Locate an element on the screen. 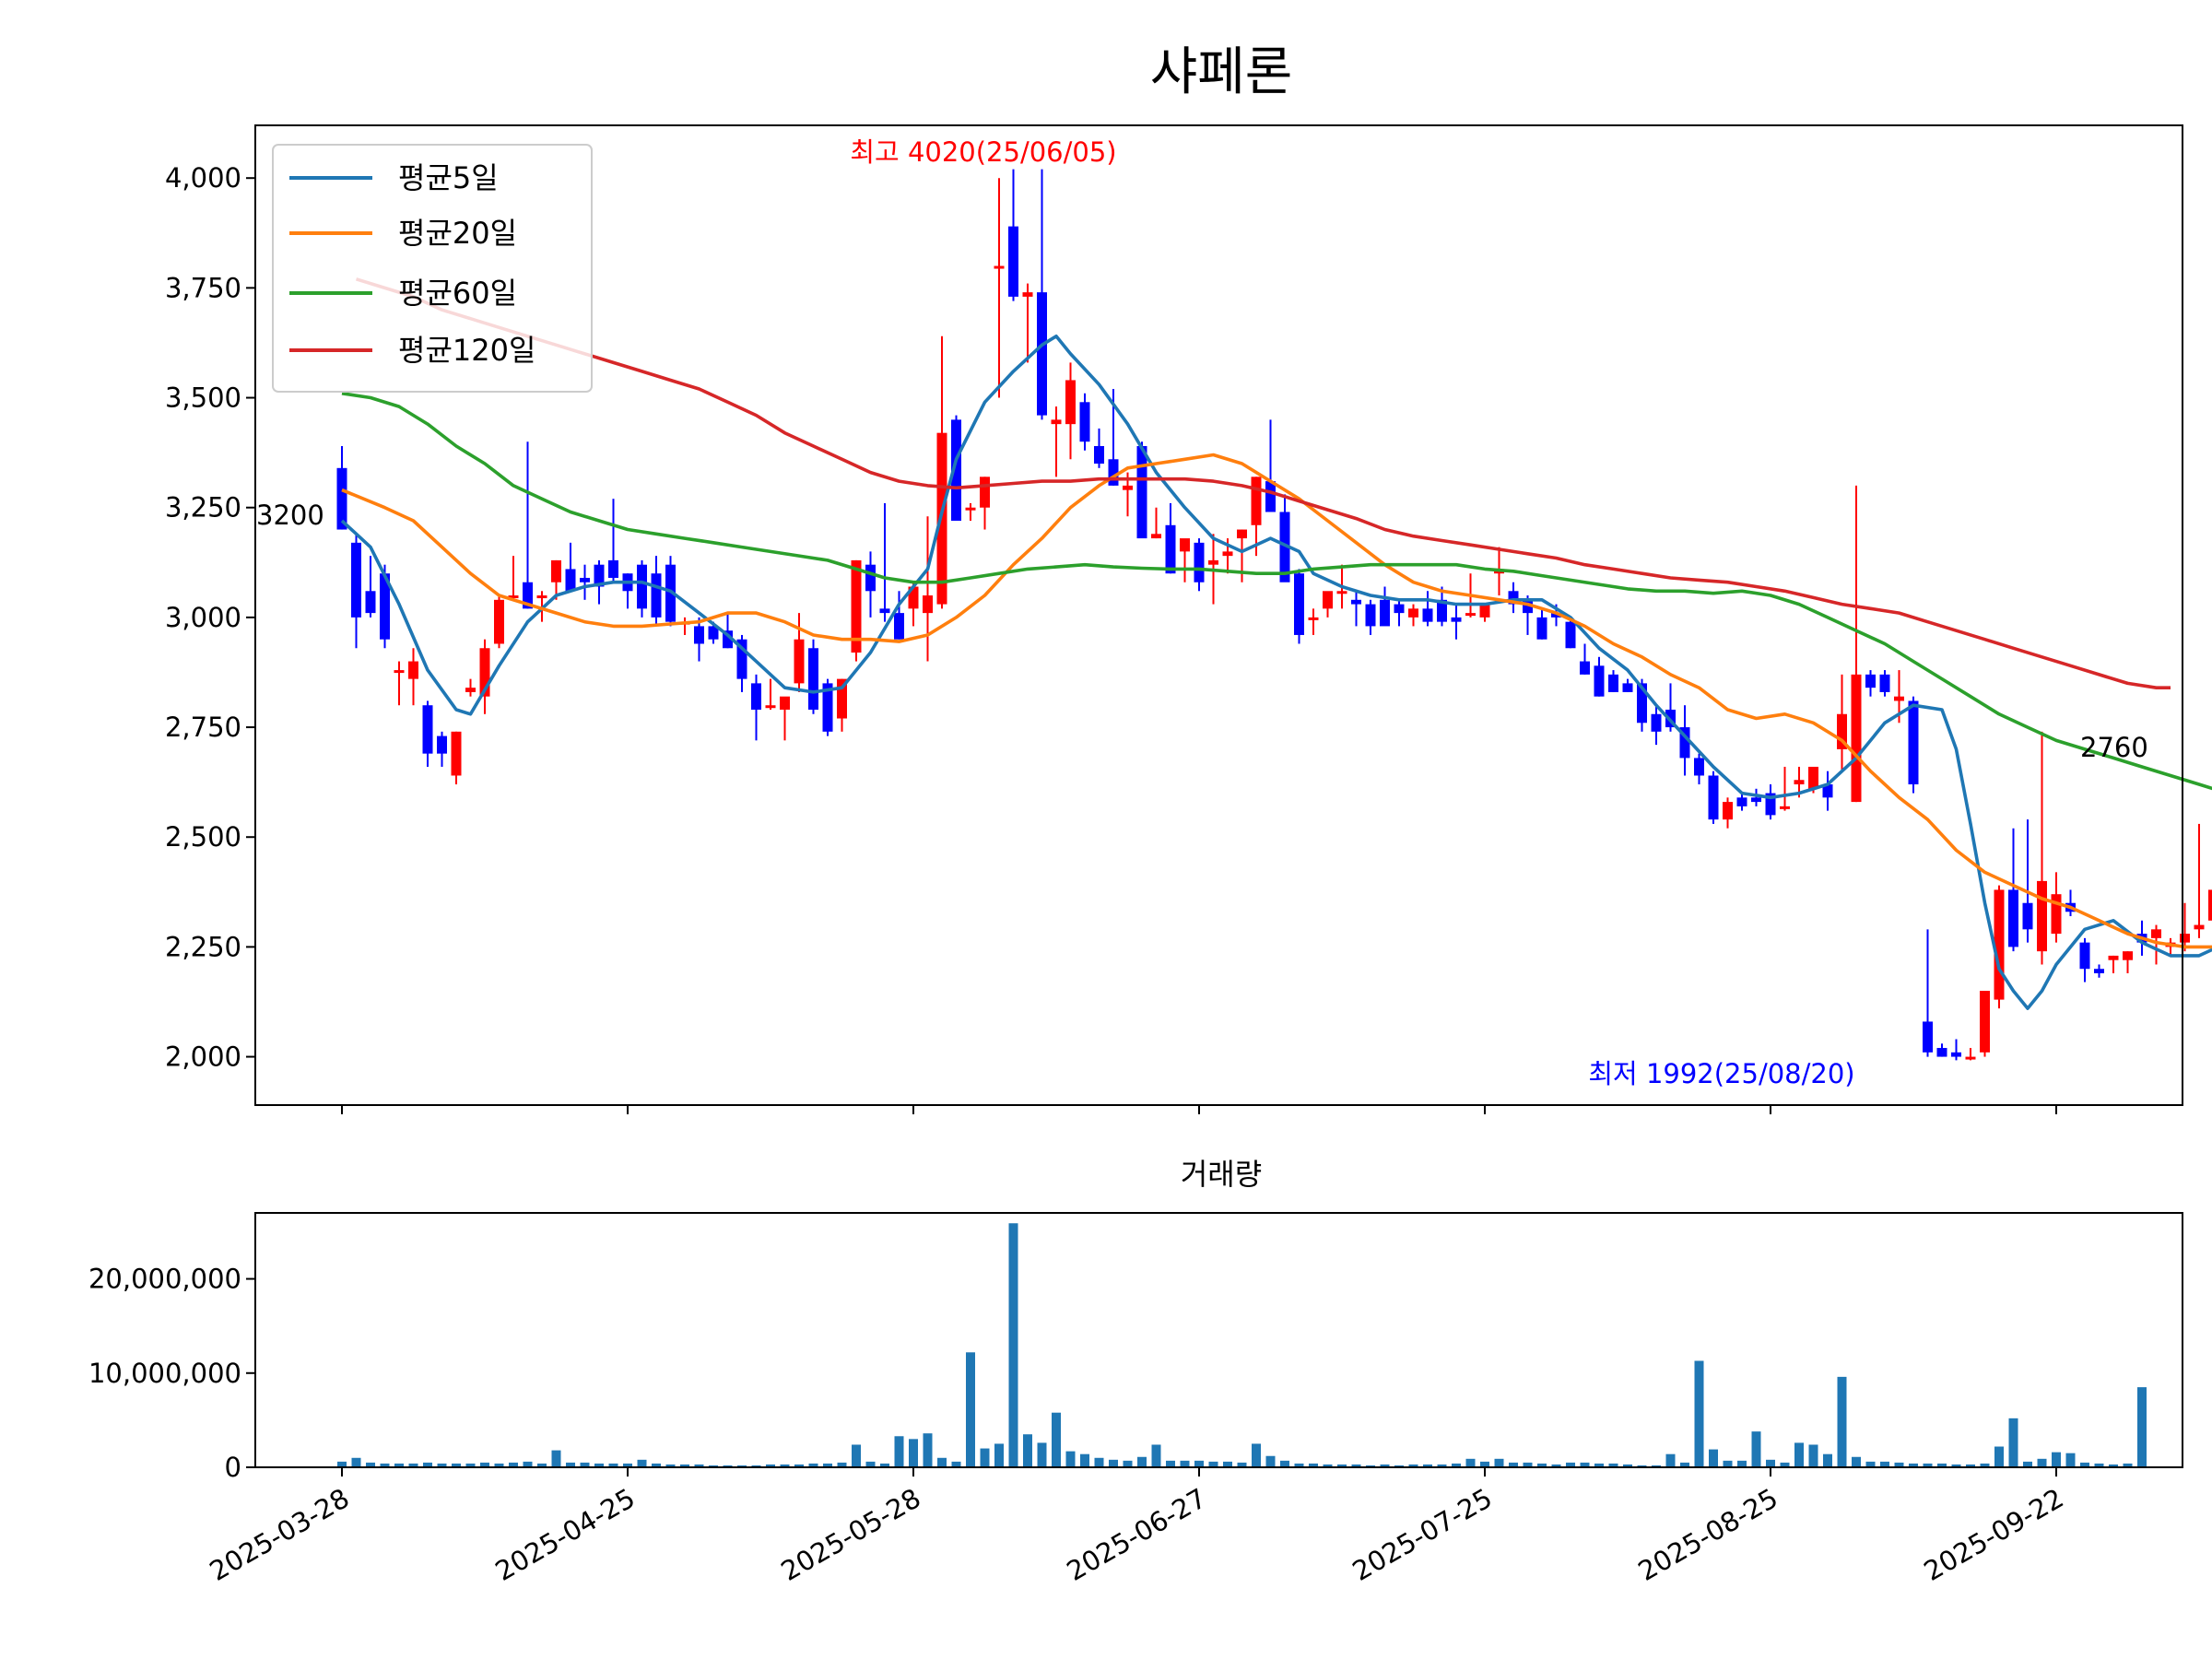 The height and width of the screenshot is (1659, 2212). low-annotation: 최저 1992(25/08/20) is located at coordinates (1721, 1073).